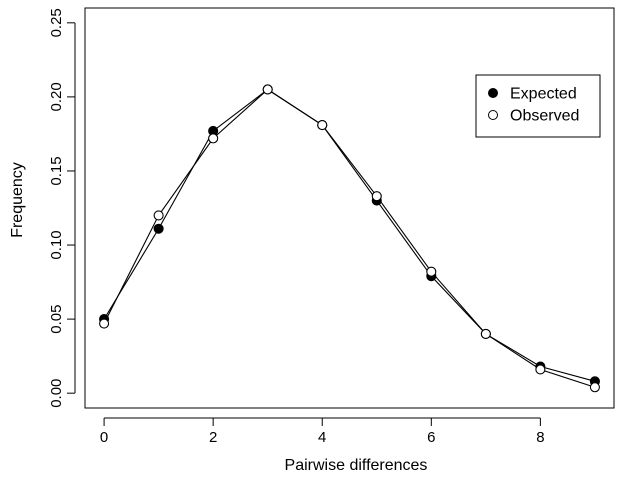 The image size is (638, 478). Describe the element at coordinates (213, 437) in the screenshot. I see `x-tick-label: 2` at that location.